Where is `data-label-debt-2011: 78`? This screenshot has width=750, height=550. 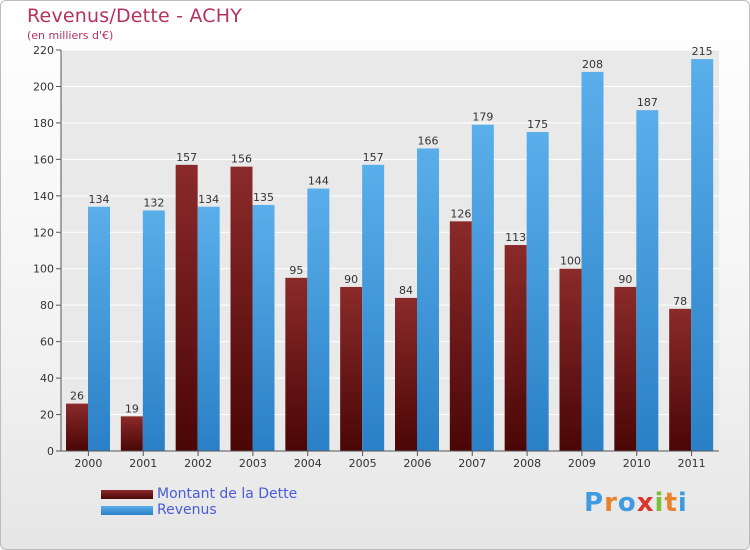
data-label-debt-2011: 78 is located at coordinates (680, 301).